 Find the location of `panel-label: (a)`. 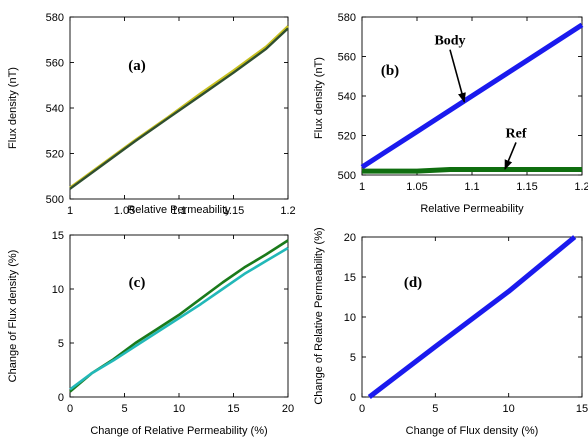

panel-label: (a) is located at coordinates (137, 66).